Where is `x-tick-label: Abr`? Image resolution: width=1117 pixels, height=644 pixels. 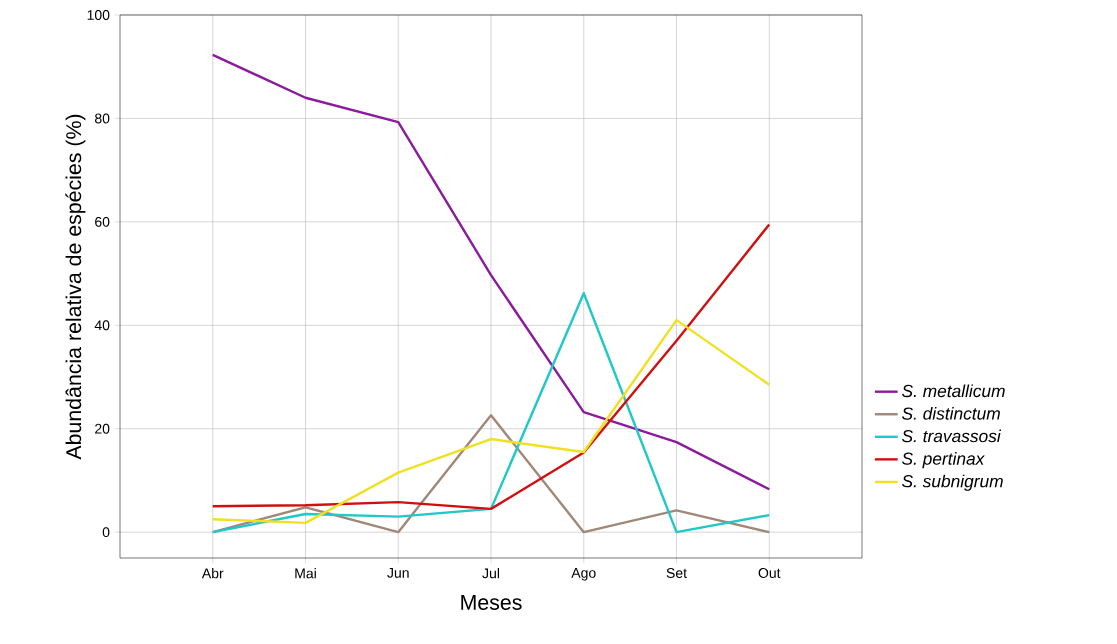 x-tick-label: Abr is located at coordinates (212, 573).